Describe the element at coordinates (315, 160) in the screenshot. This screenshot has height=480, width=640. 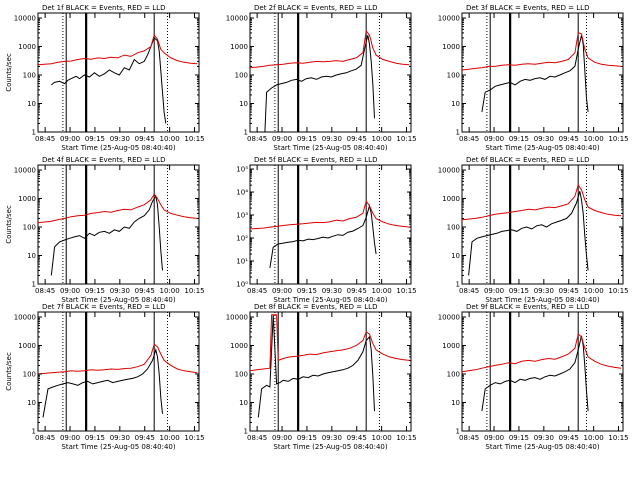
I see `chart-title: Det 5f BLACK = Events, RED = LLD` at that location.